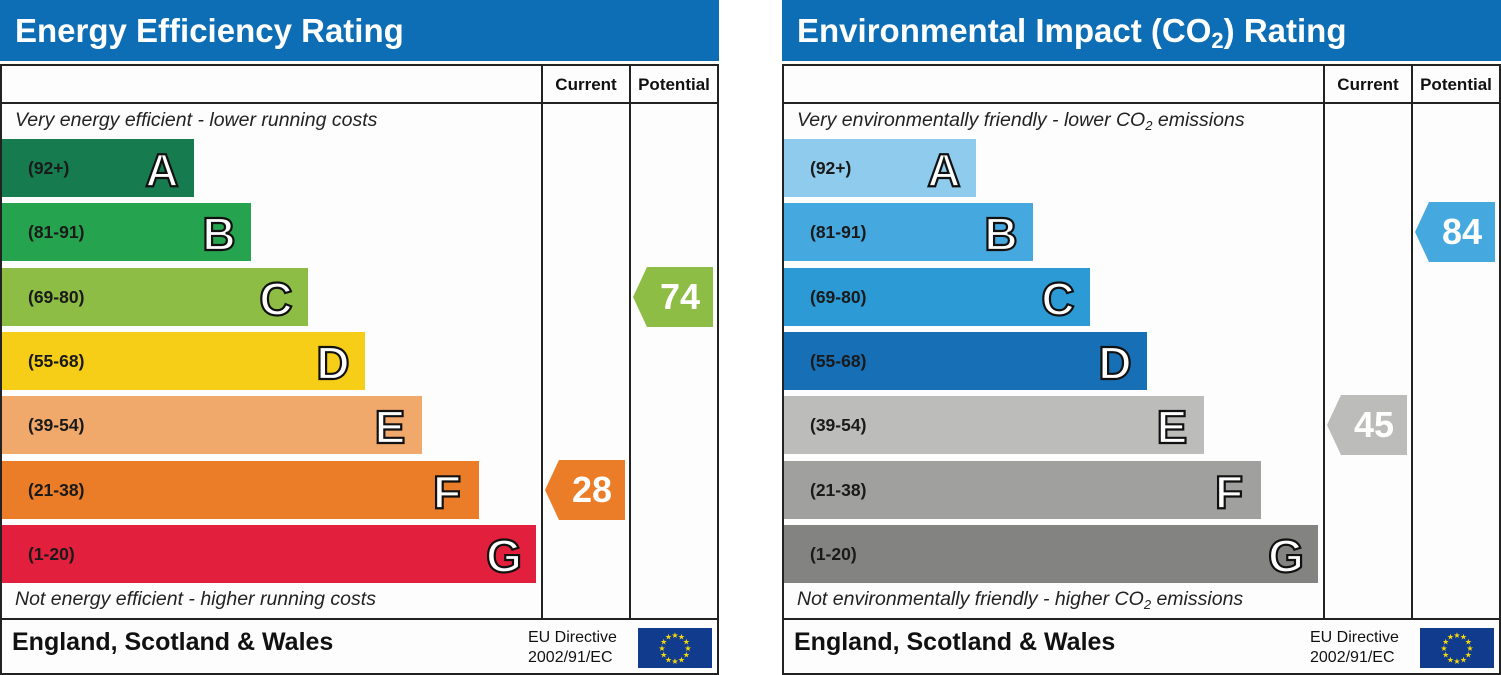  I want to click on band-letter: G, so click(504, 556).